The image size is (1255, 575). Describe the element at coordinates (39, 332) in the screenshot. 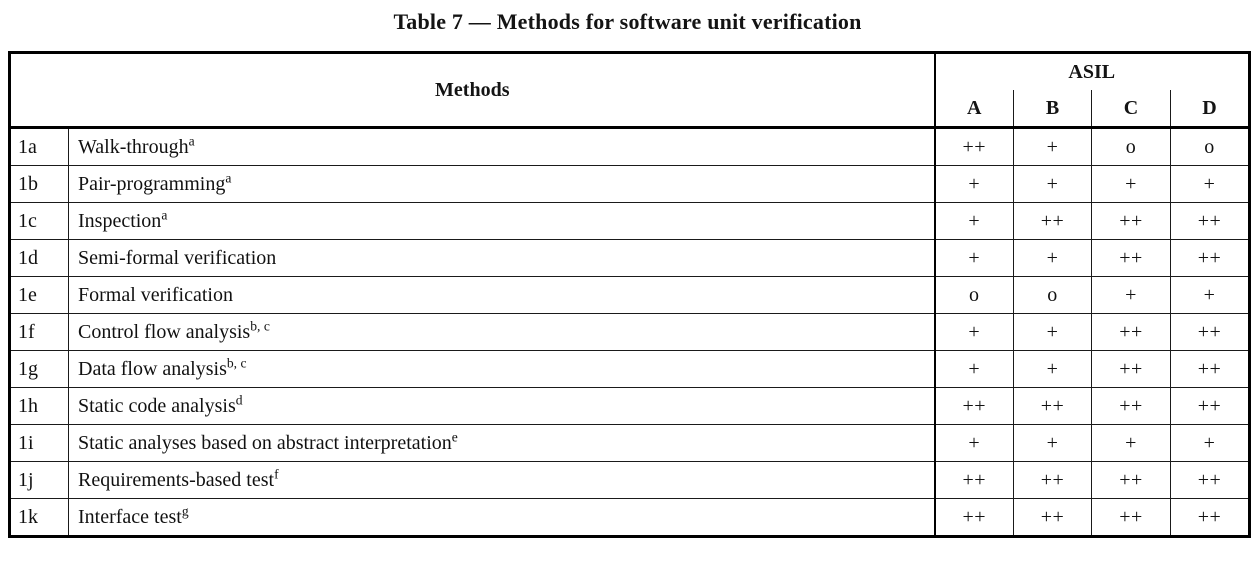

I see `row-id: 1f` at that location.